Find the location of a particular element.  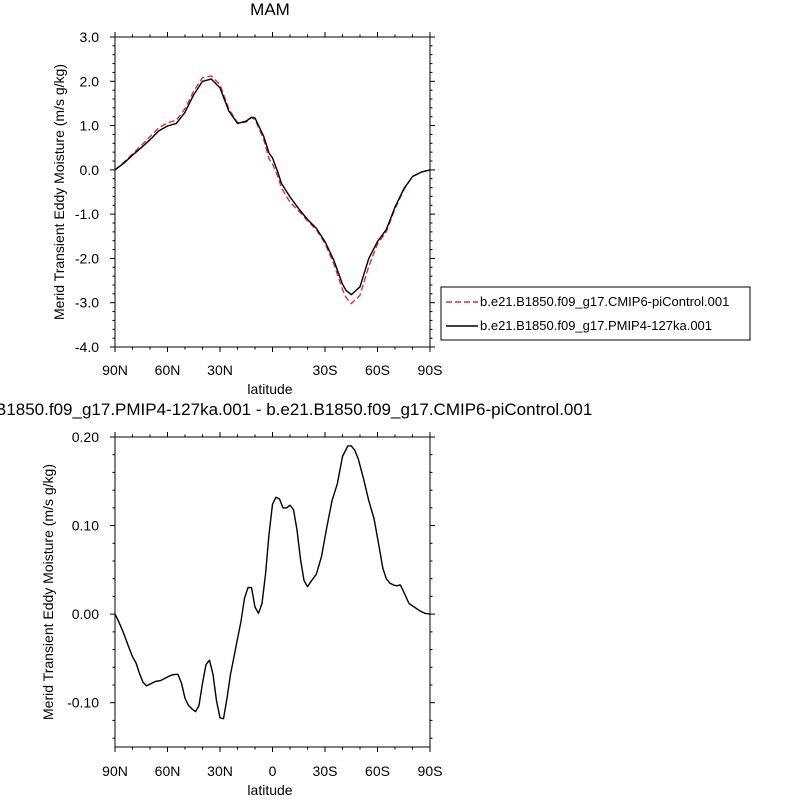

bottom-x-tick-label: 60S is located at coordinates (377, 771).